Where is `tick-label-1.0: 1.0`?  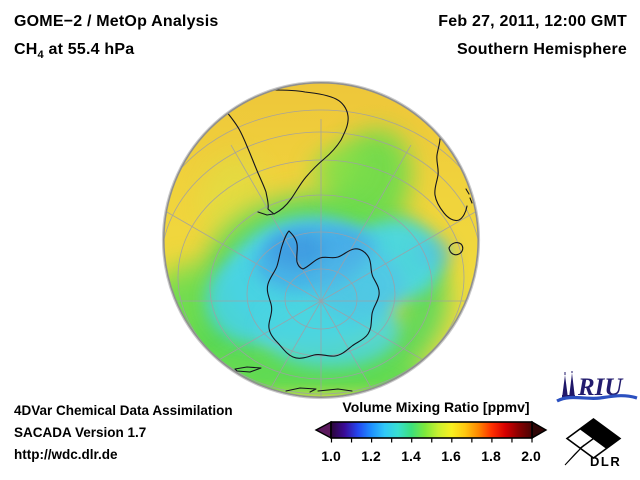 tick-label-1.0: 1.0 is located at coordinates (331, 456).